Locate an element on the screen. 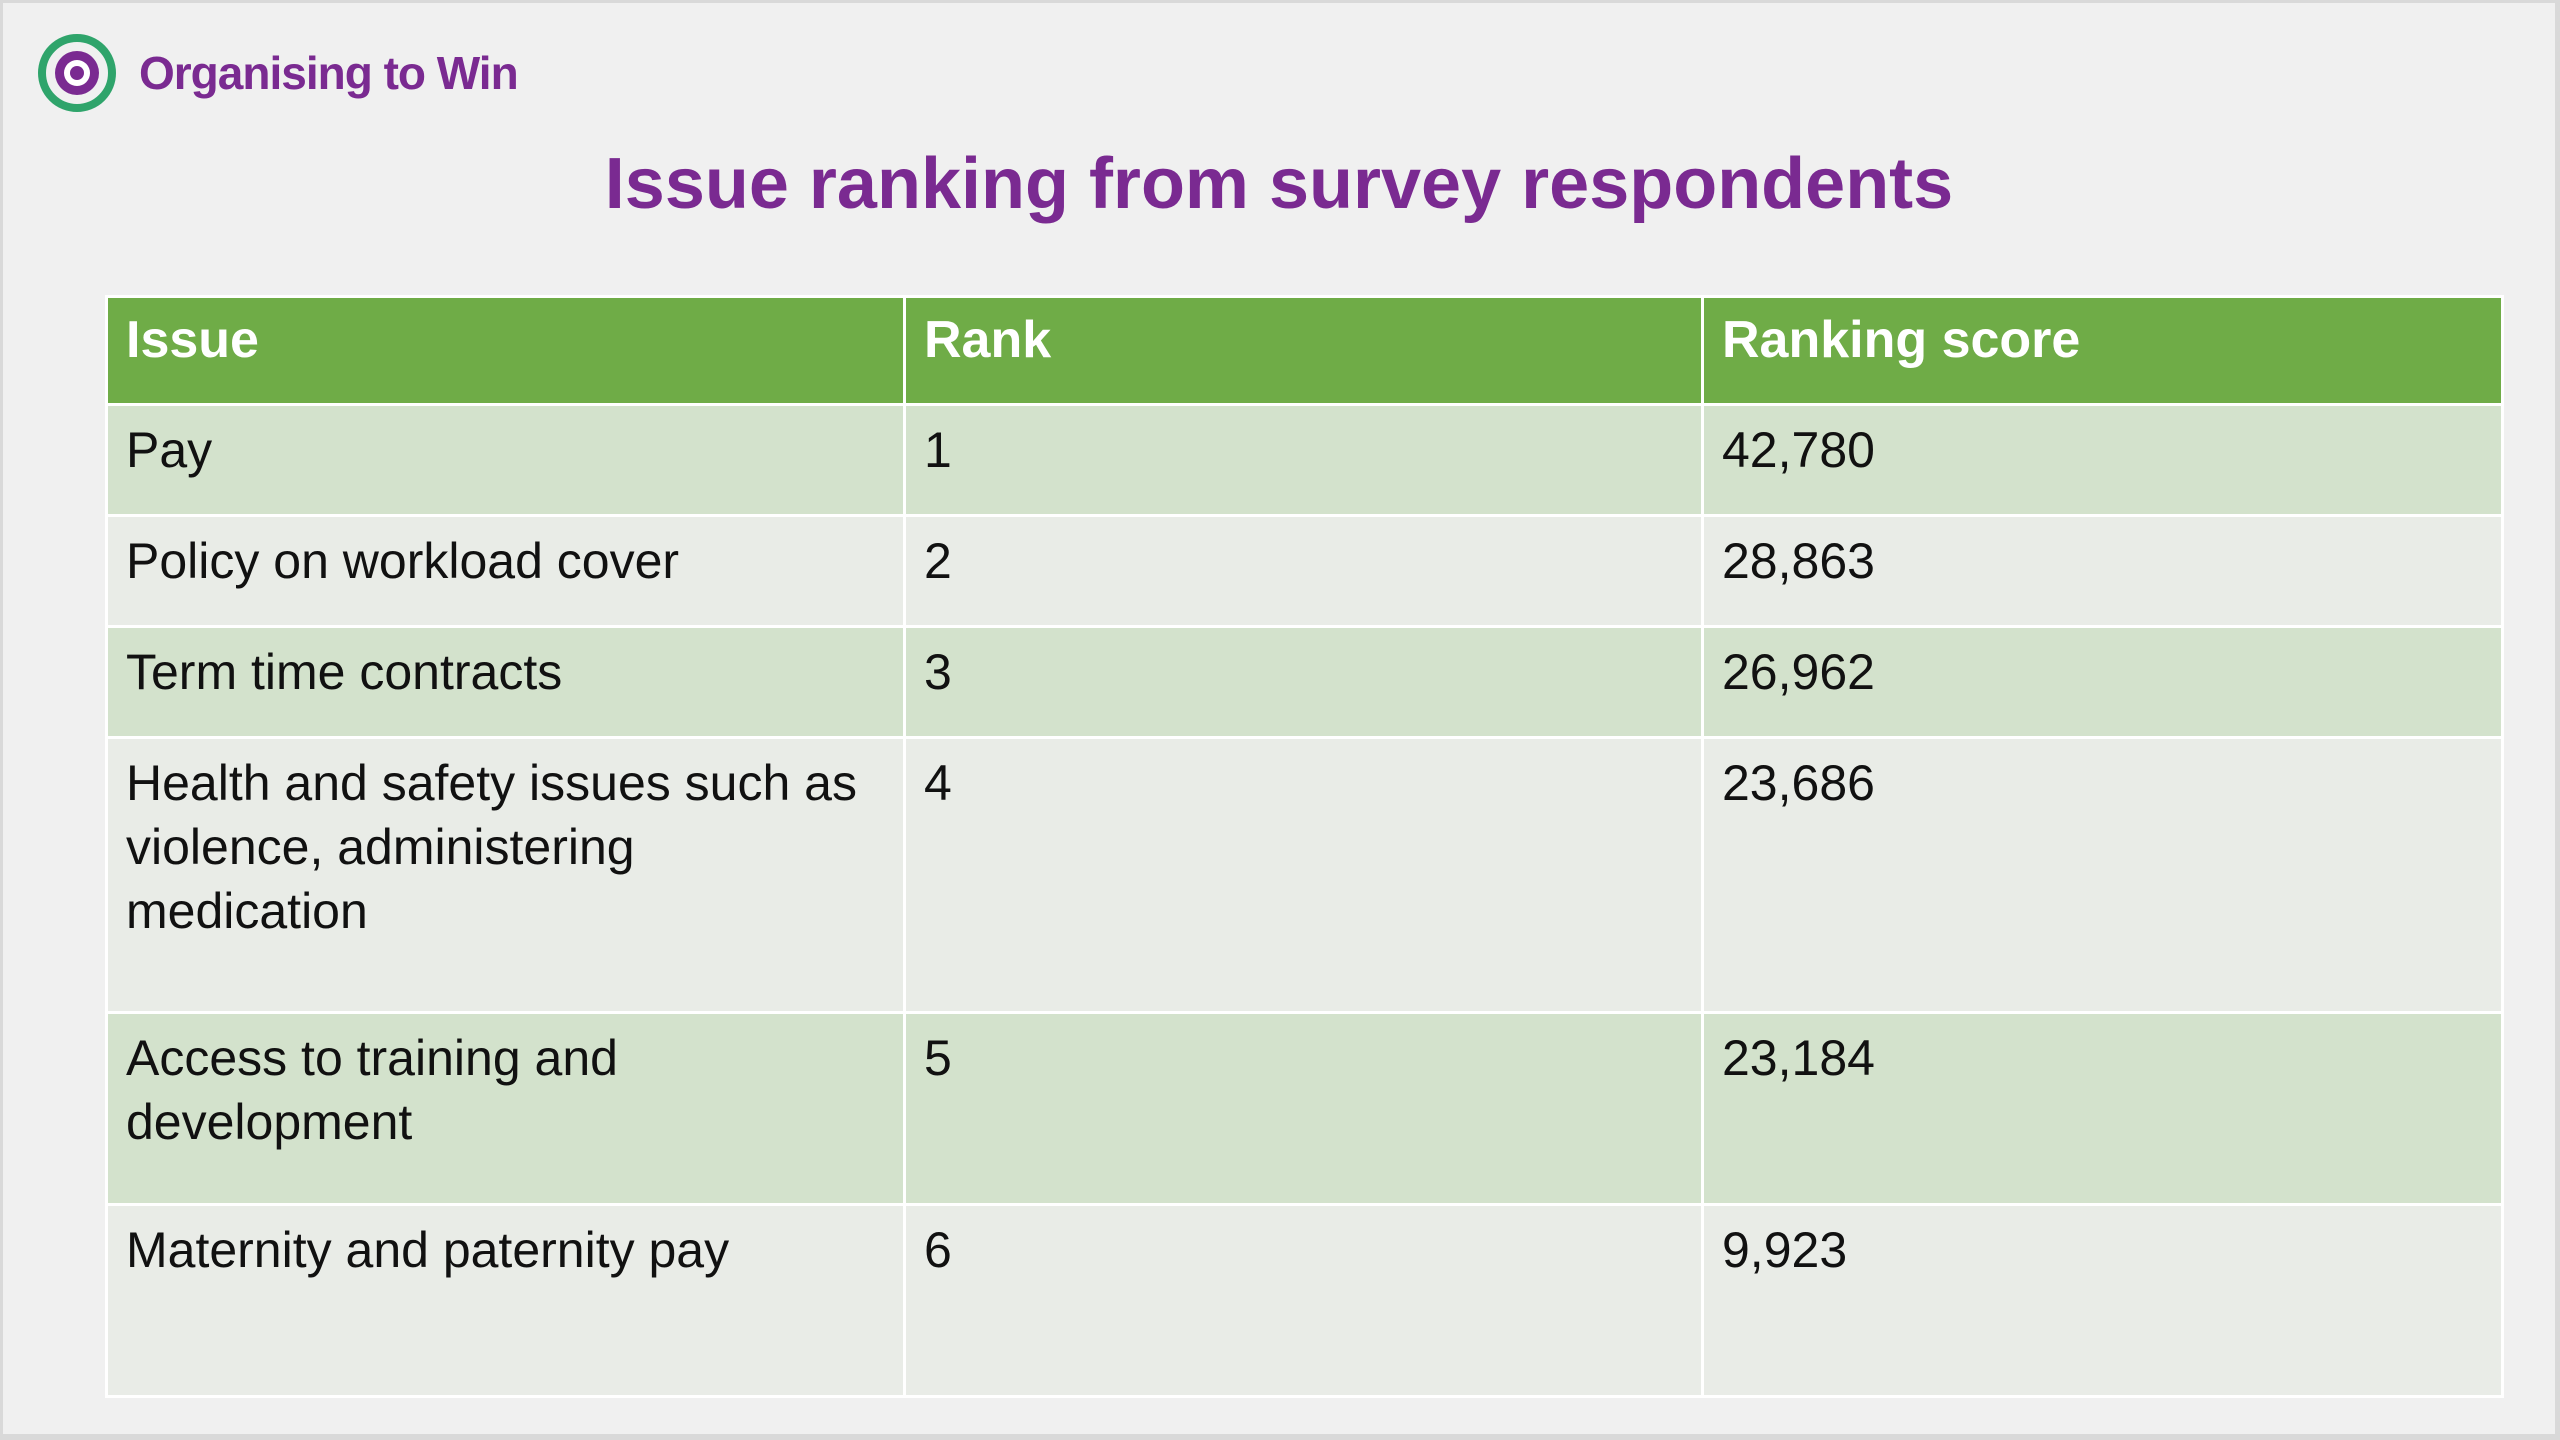  table-row: Maternity and paternity pay 6 9,923 is located at coordinates (1304, 1300).